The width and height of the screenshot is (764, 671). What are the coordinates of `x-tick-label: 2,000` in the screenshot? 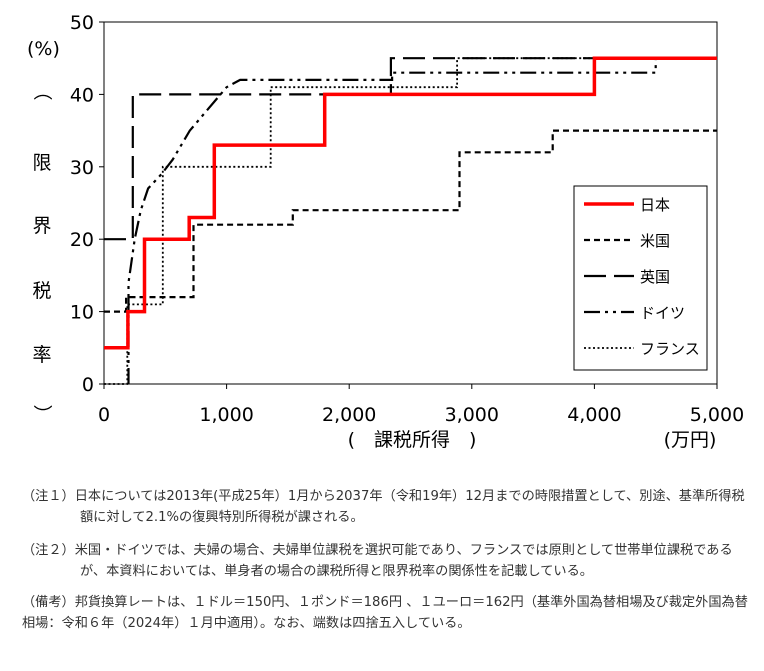 It's located at (349, 415).